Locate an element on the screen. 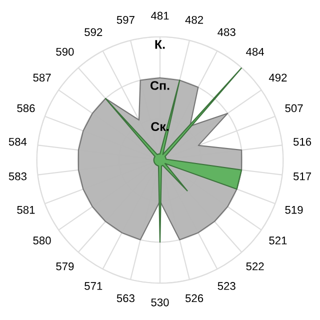  spoke-label: 583 is located at coordinates (17, 176).